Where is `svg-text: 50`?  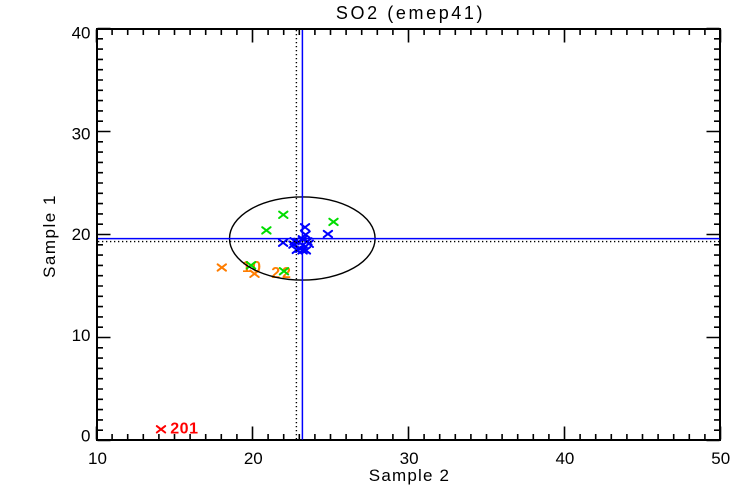 svg-text: 50 is located at coordinates (720, 458).